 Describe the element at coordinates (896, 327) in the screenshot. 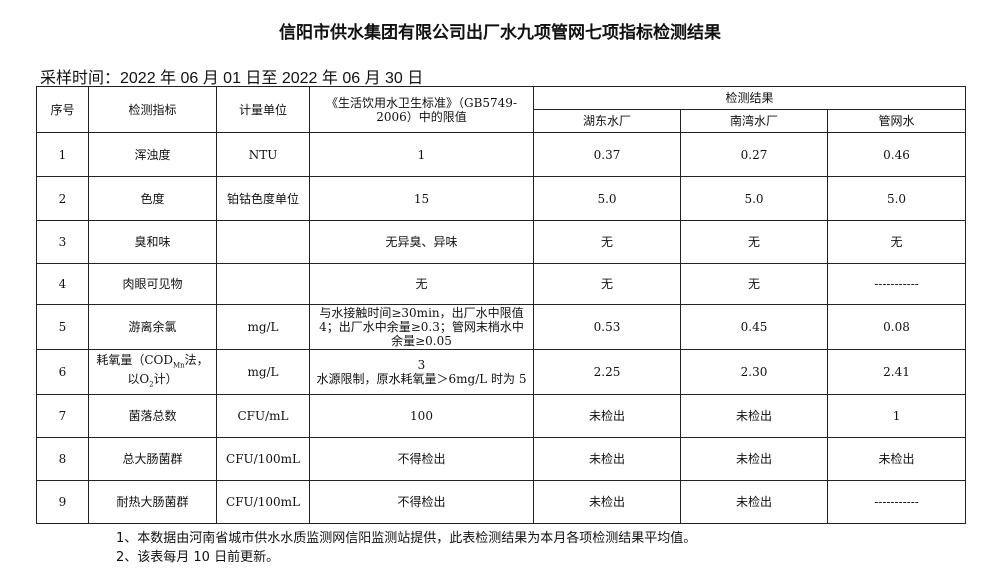

I see `row-value-3: 0.08` at that location.